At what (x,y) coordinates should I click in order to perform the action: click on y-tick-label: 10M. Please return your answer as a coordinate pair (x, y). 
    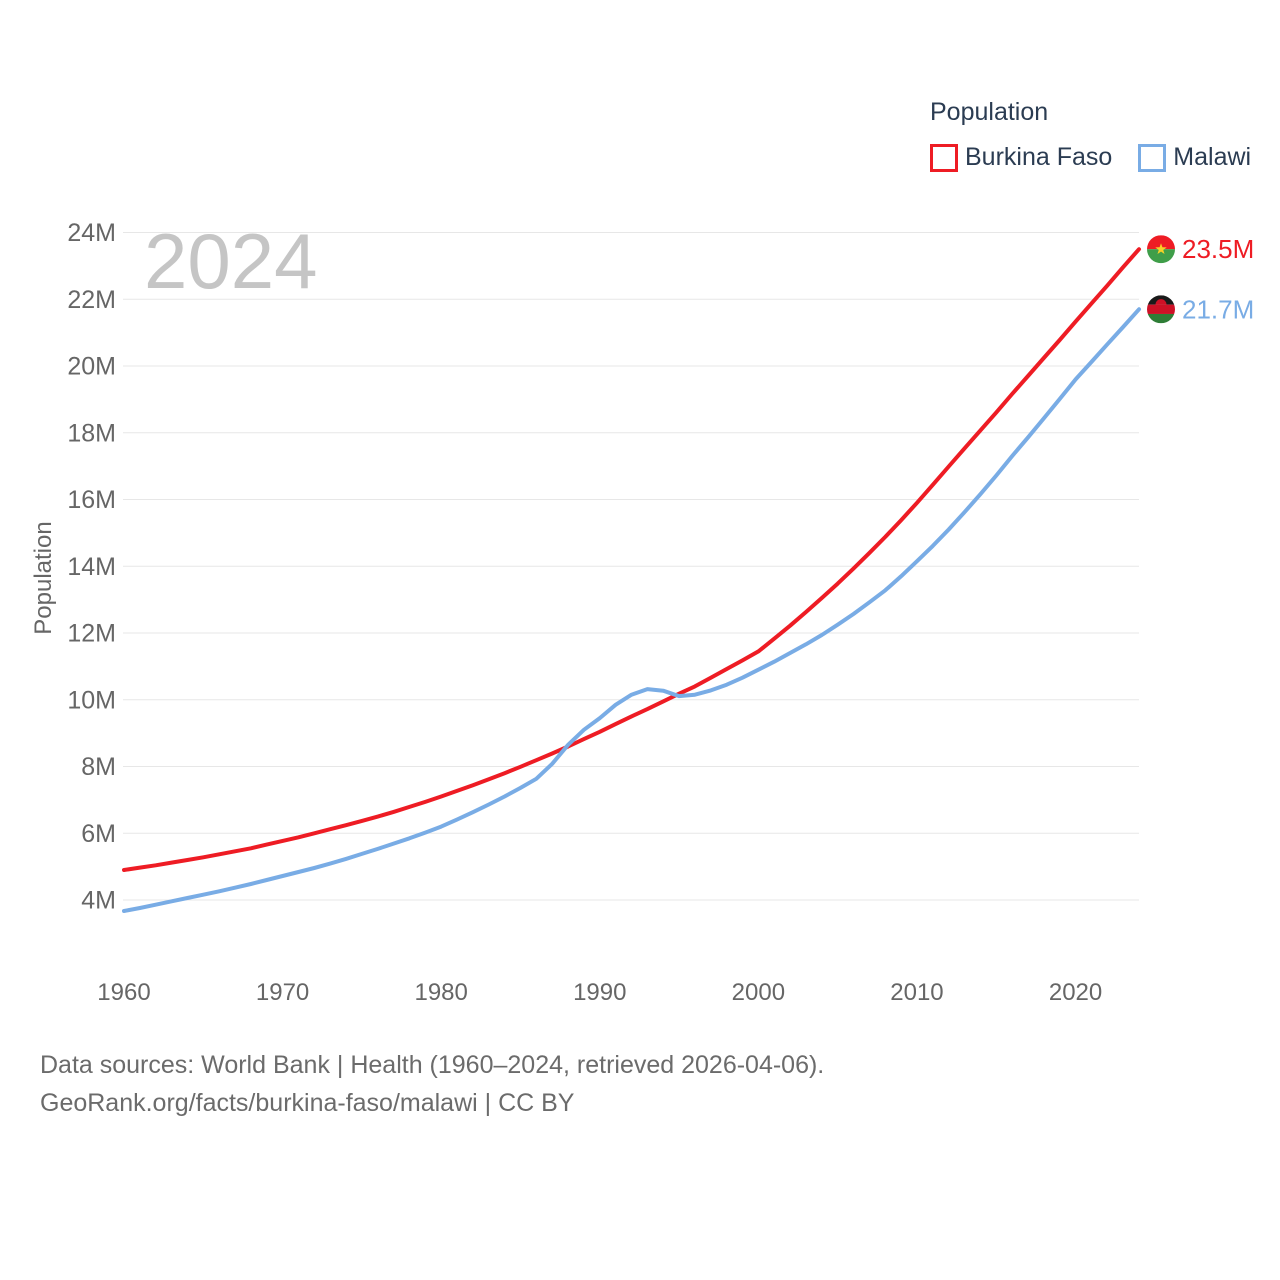
    Looking at the image, I should click on (91, 700).